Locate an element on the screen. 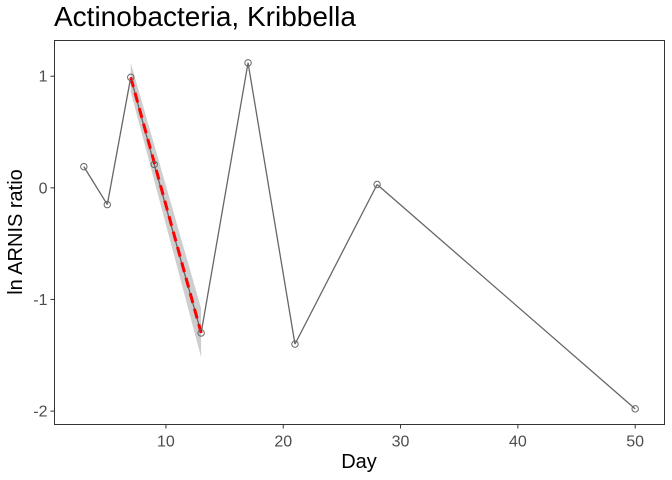  y-axis-title: ln ARNIS ratio is located at coordinates (16, 232).